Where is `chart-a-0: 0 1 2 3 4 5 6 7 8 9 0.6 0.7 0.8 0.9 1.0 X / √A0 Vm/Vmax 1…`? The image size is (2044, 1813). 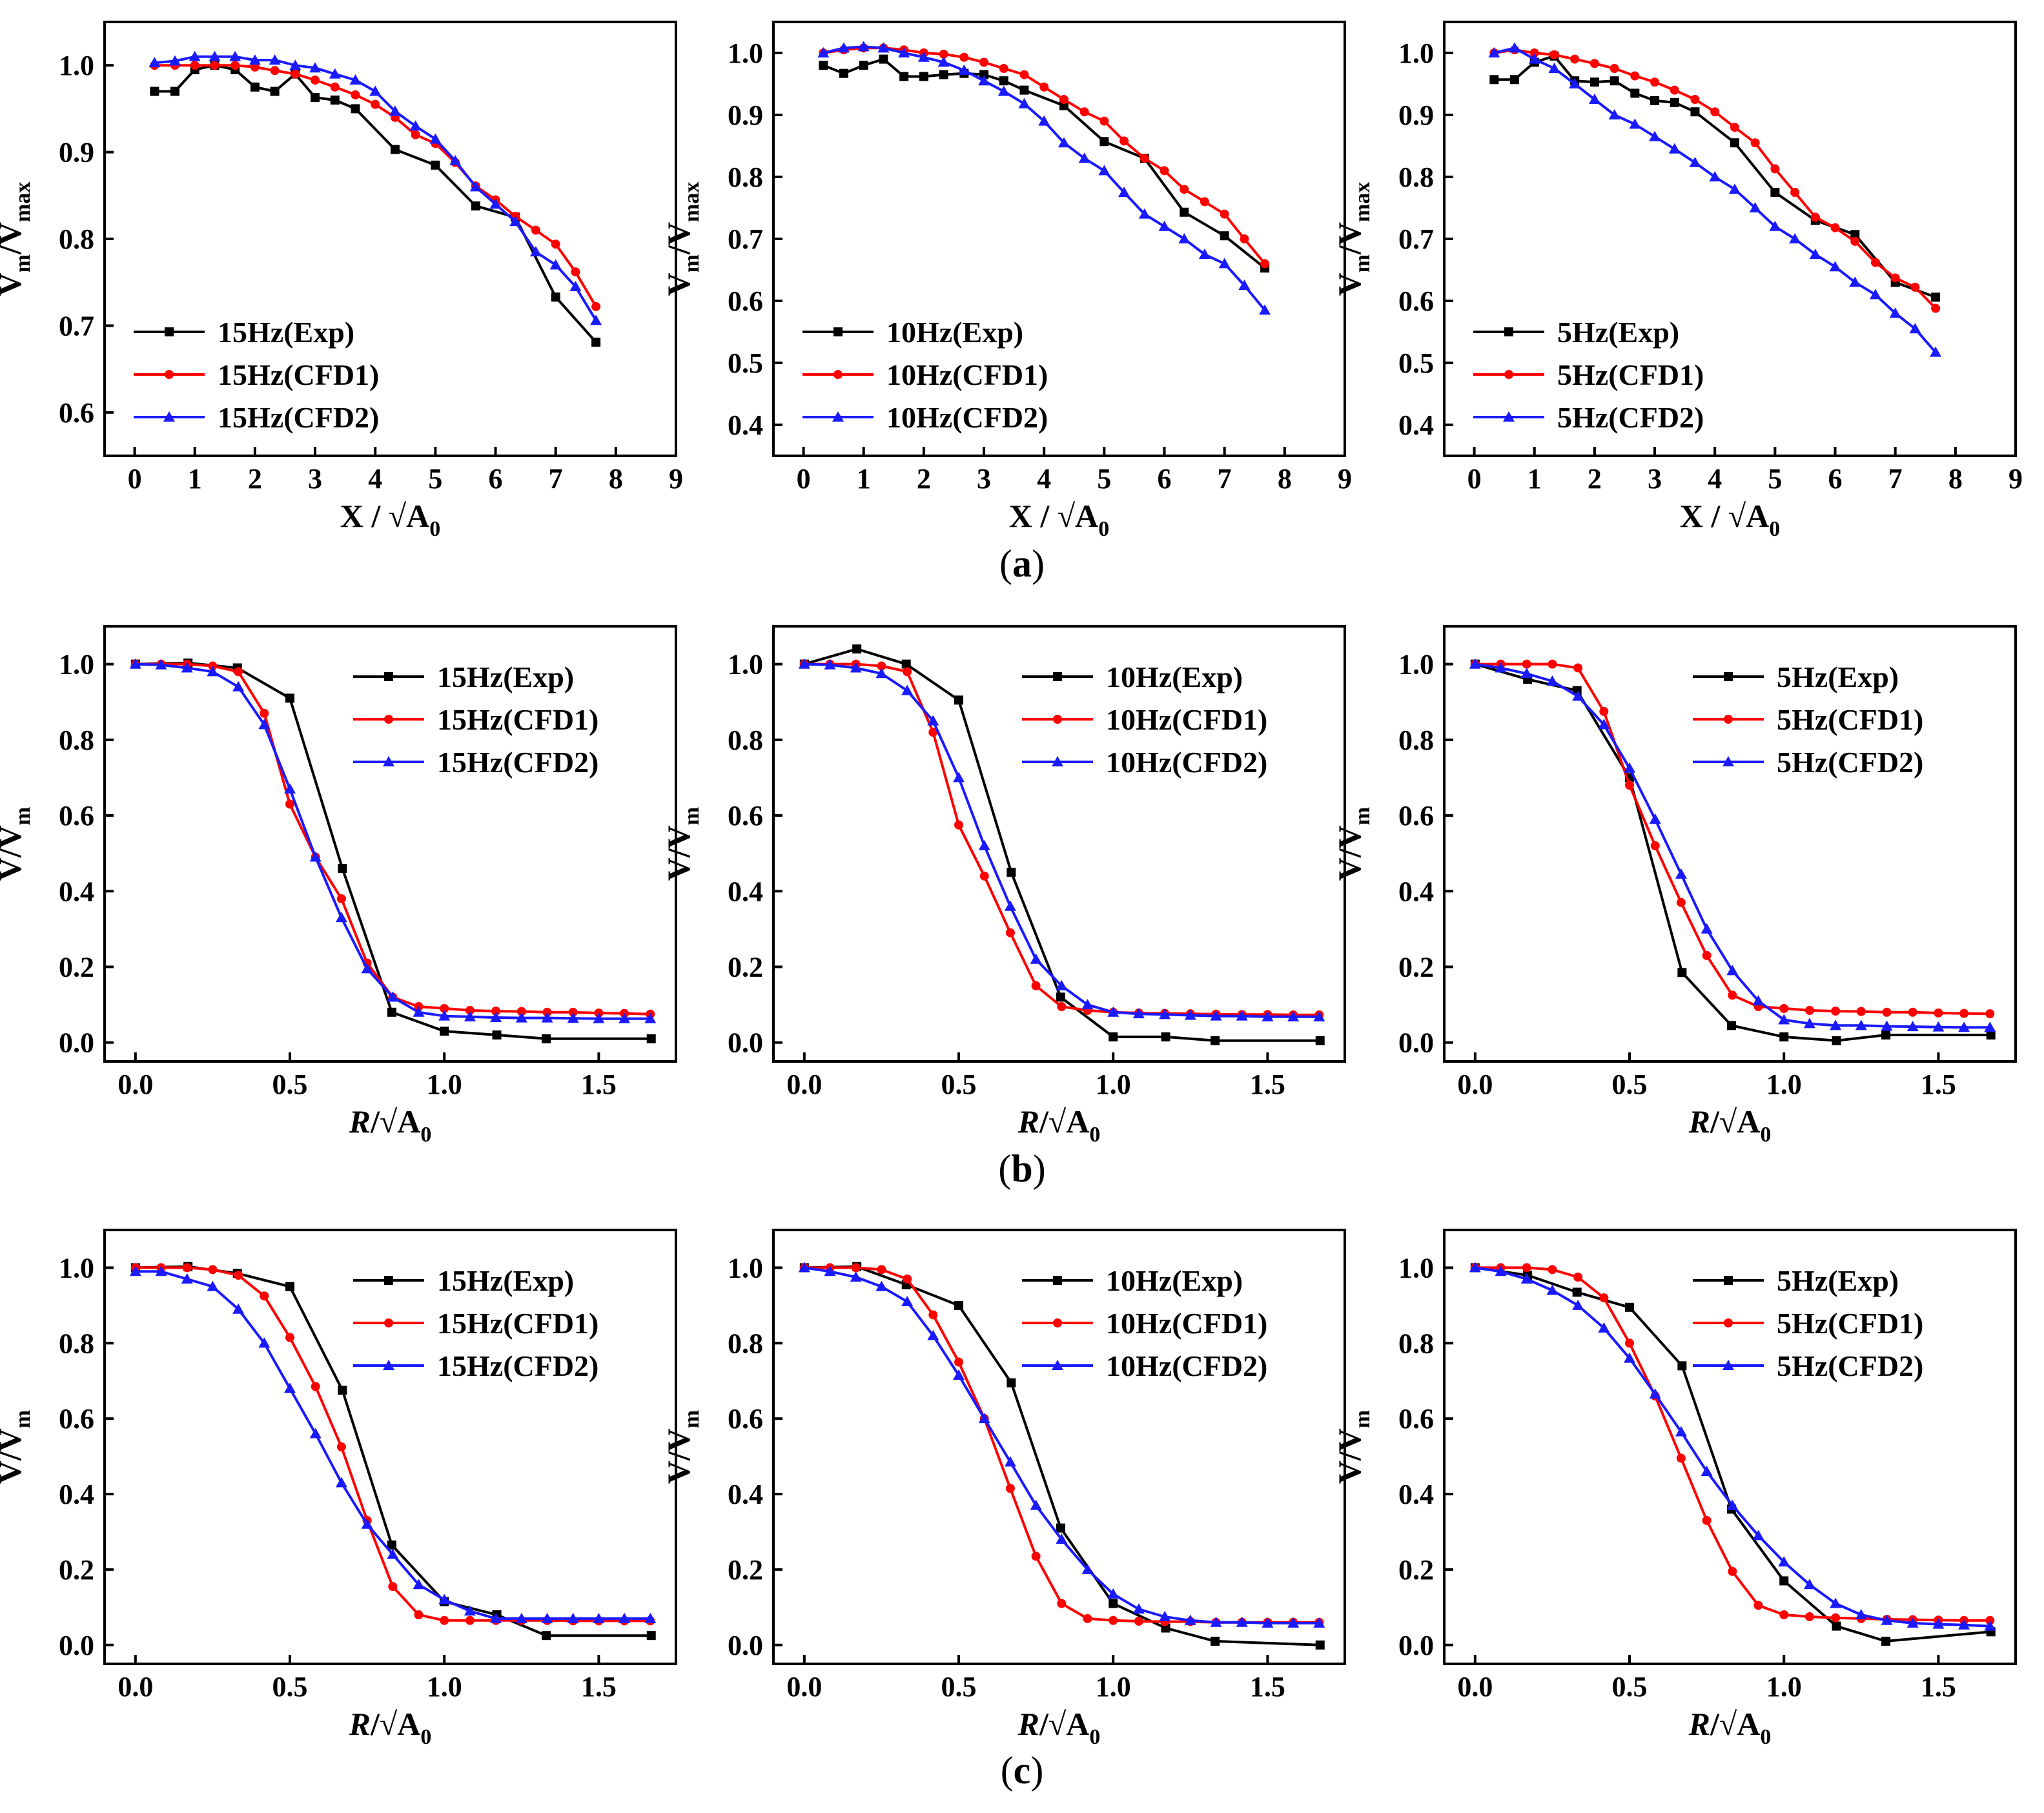 chart-a-0: 0 1 2 3 4 5 6 7 8 9 0.6 0.7 0.8 0.9 1.0 X / √A0 Vm/Vmax 1… is located at coordinates (341, 281).